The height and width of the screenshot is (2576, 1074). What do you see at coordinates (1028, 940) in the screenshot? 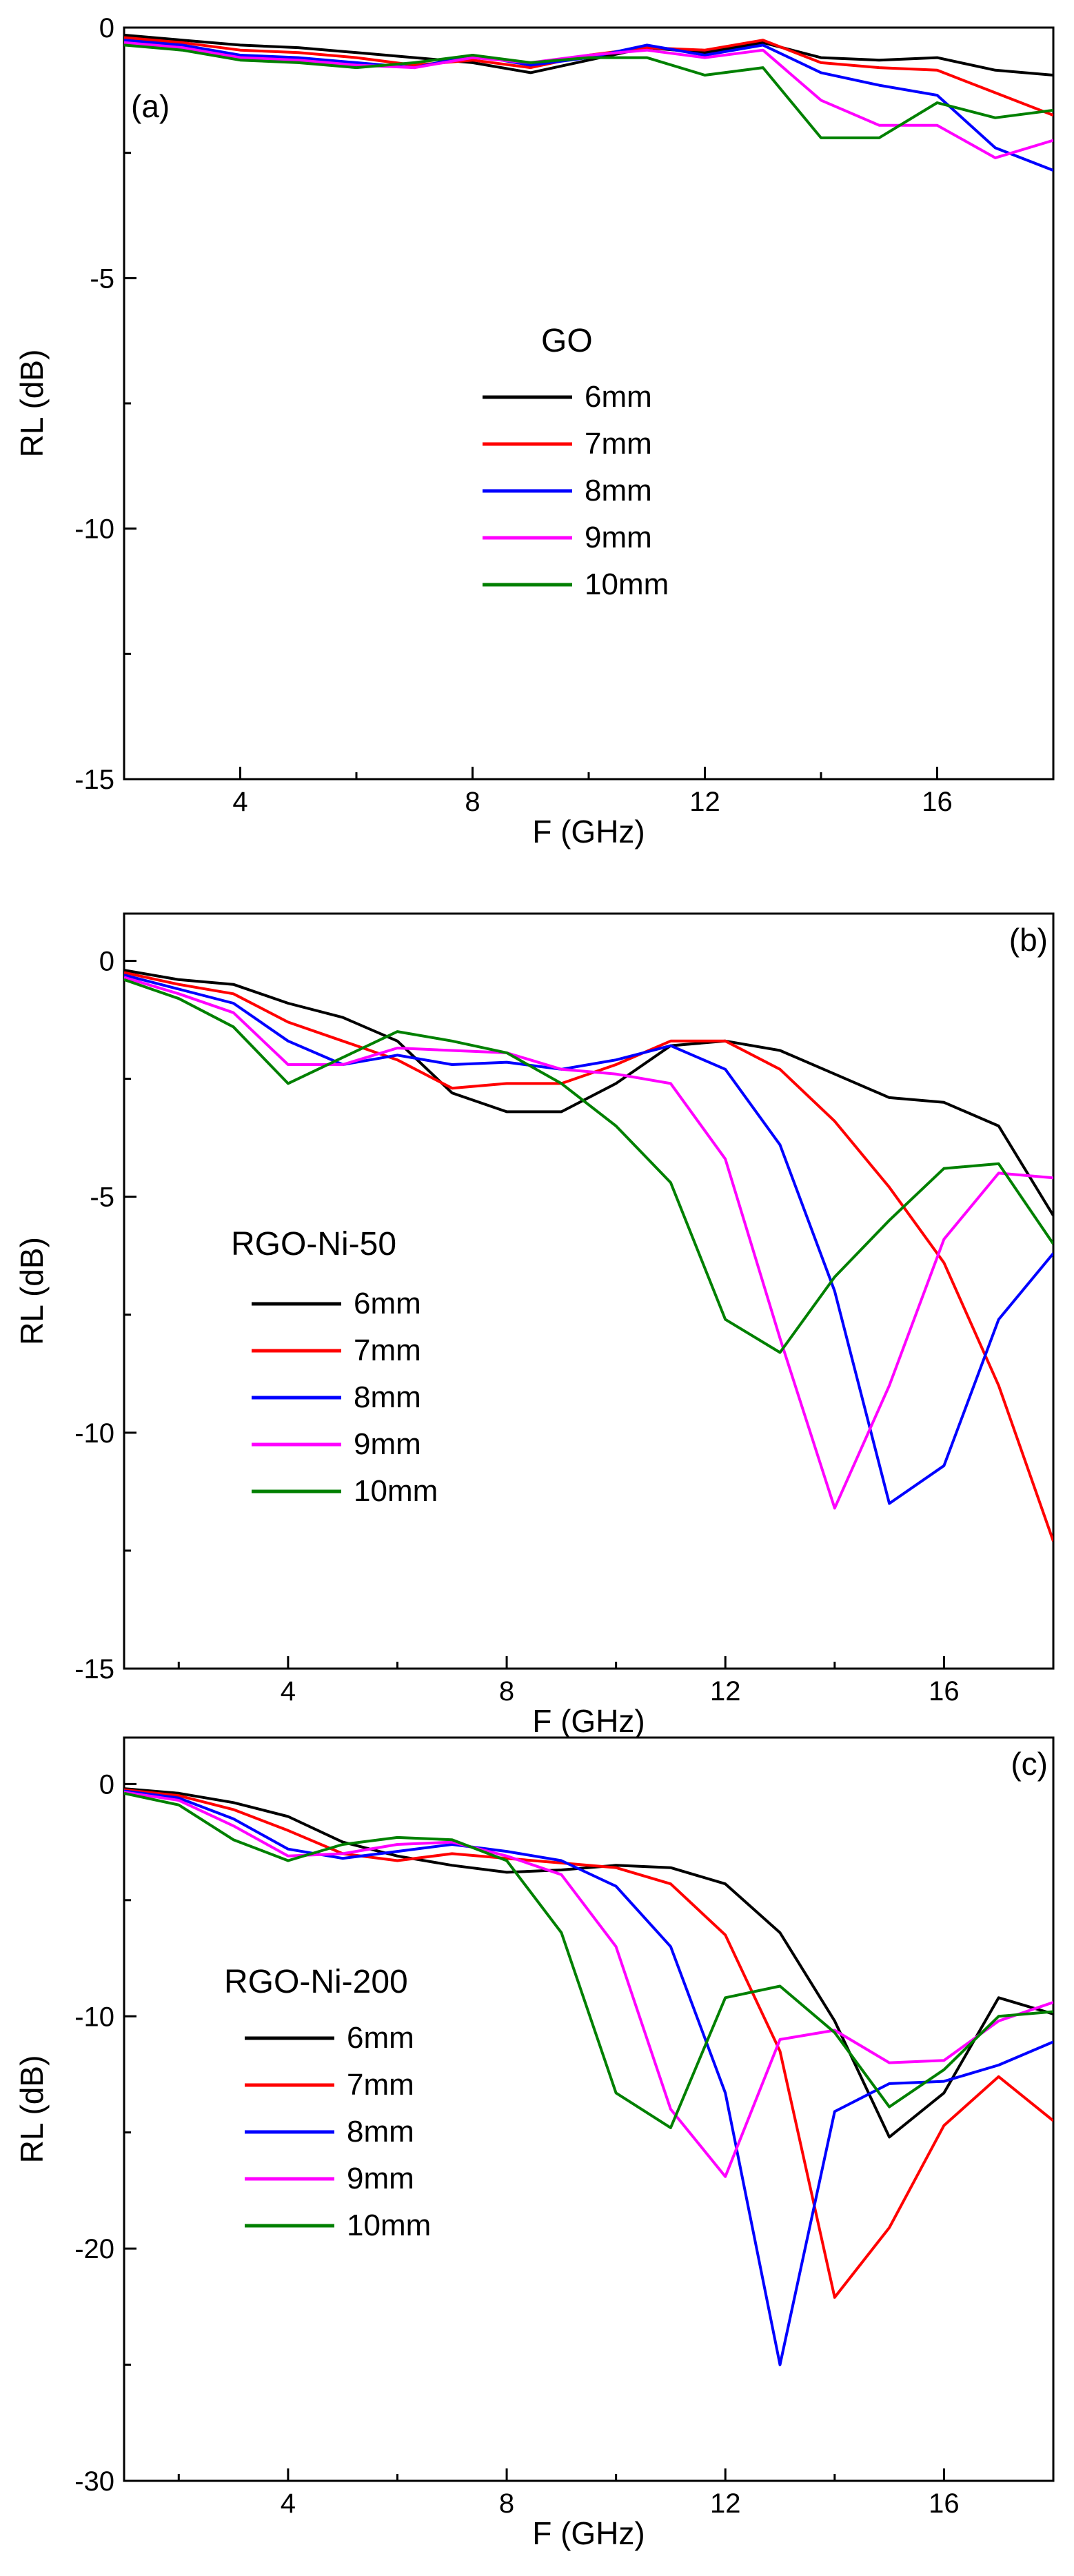
I see `panel-label: (b)` at bounding box center [1028, 940].